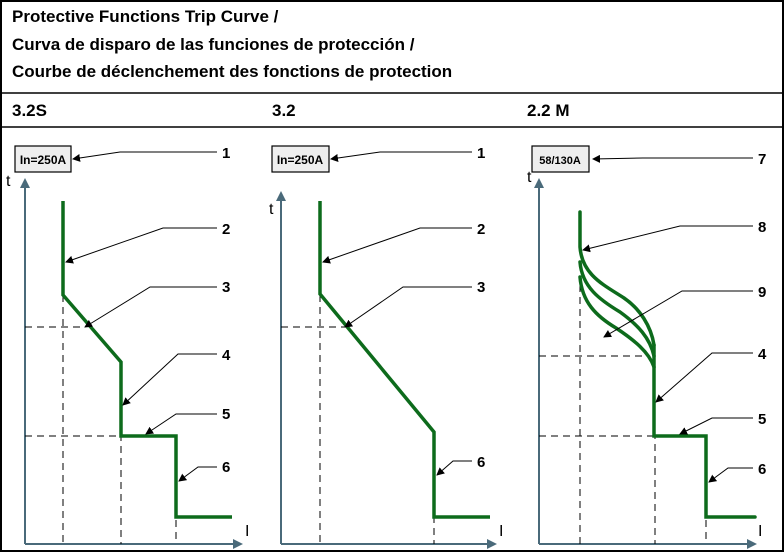  What do you see at coordinates (145, 16) in the screenshot?
I see `title-line-1: Protective Functions Trip Curve /` at bounding box center [145, 16].